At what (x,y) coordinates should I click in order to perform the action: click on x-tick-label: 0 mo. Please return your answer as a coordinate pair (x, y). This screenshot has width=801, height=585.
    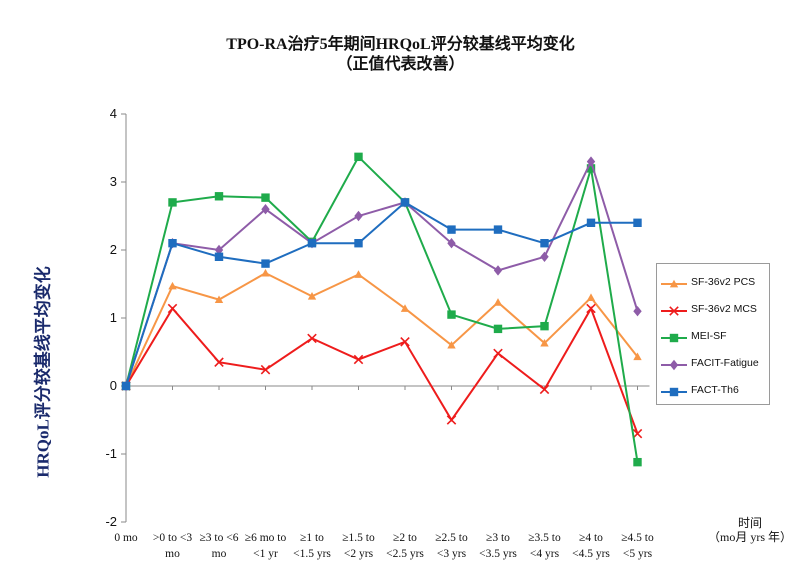
    Looking at the image, I should click on (126, 538).